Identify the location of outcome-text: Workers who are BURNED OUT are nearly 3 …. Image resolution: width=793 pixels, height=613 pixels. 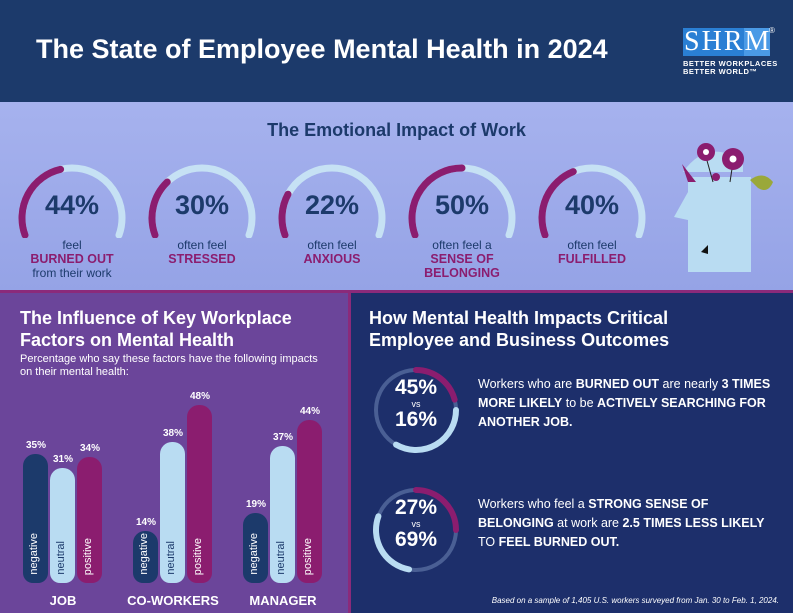
(624, 403).